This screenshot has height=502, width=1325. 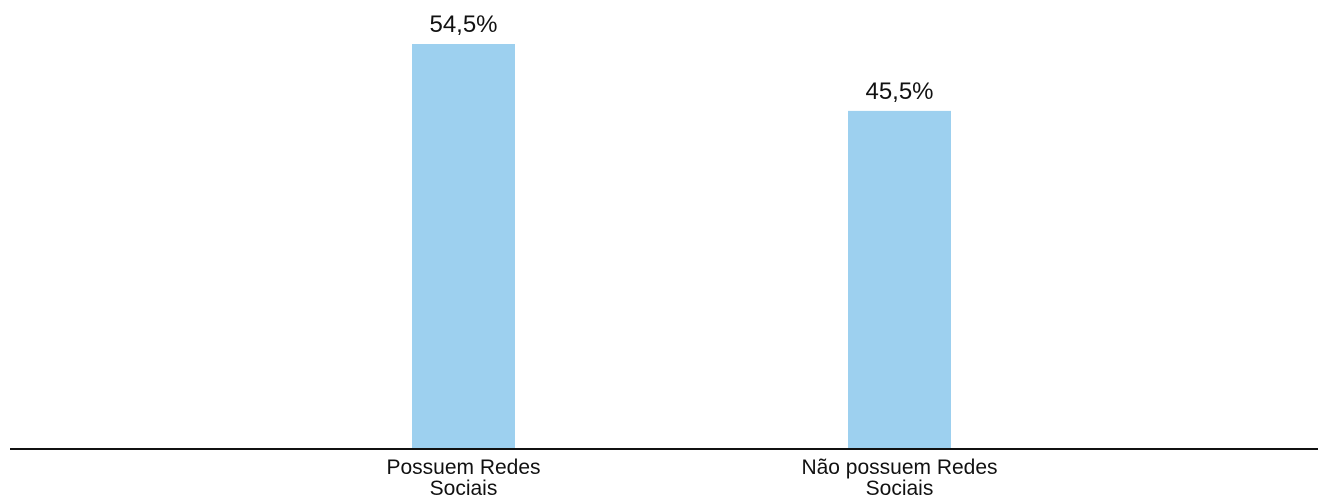 I want to click on value-label: 54,5%, so click(x=463, y=24).